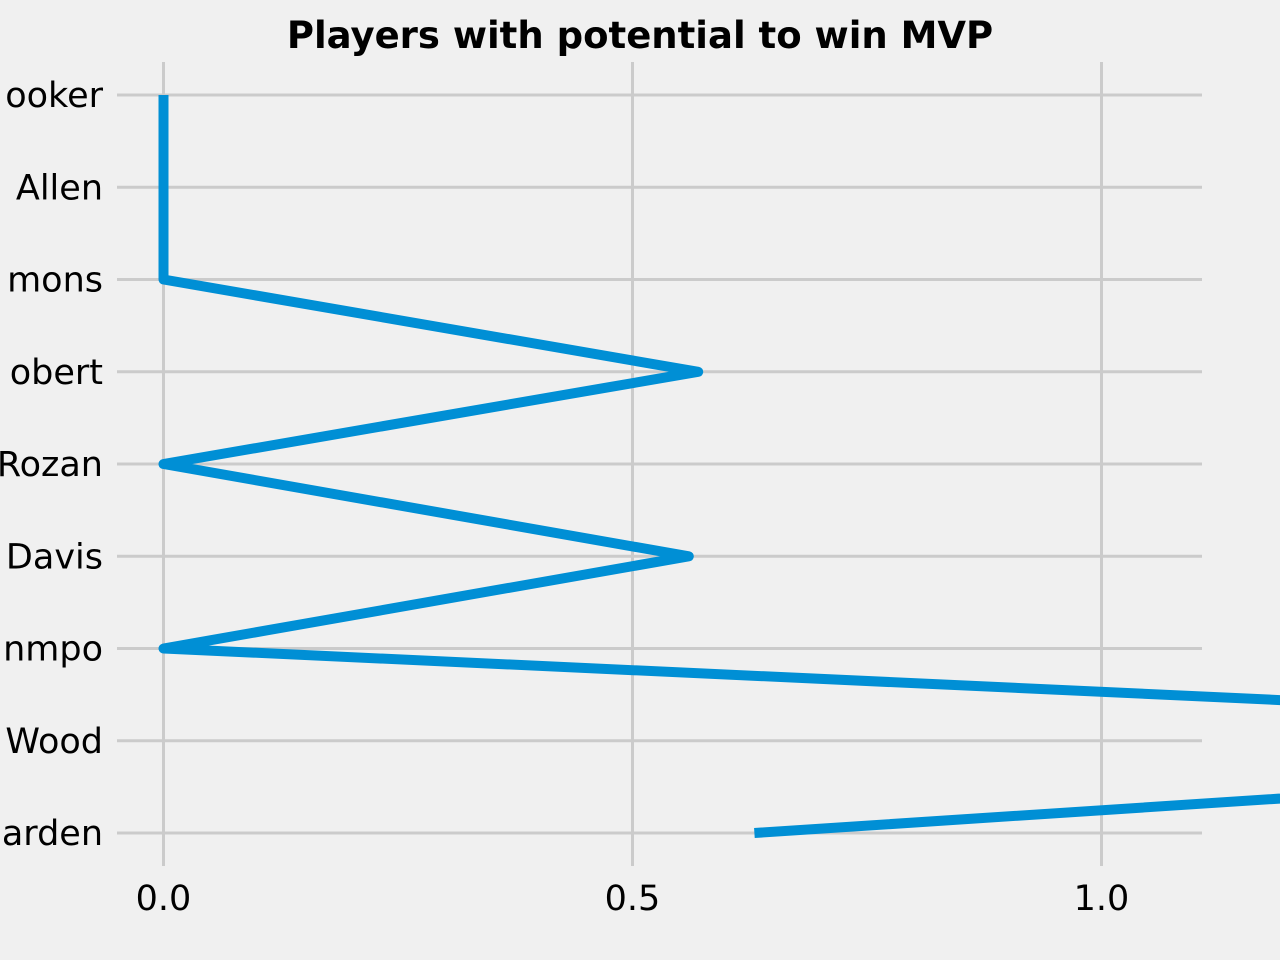 This screenshot has width=1280, height=960. What do you see at coordinates (59, 188) in the screenshot?
I see `y-tick-label: Allen` at bounding box center [59, 188].